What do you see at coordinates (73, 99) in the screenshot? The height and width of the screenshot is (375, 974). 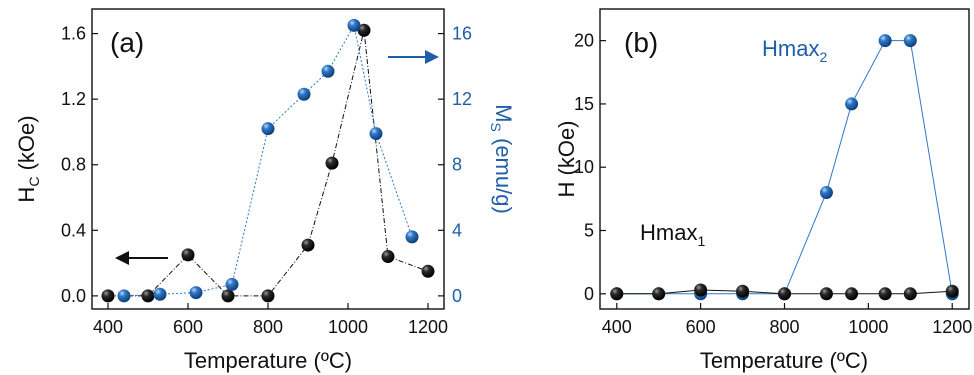 I see `a-left-tick-label: 1.2` at bounding box center [73, 99].